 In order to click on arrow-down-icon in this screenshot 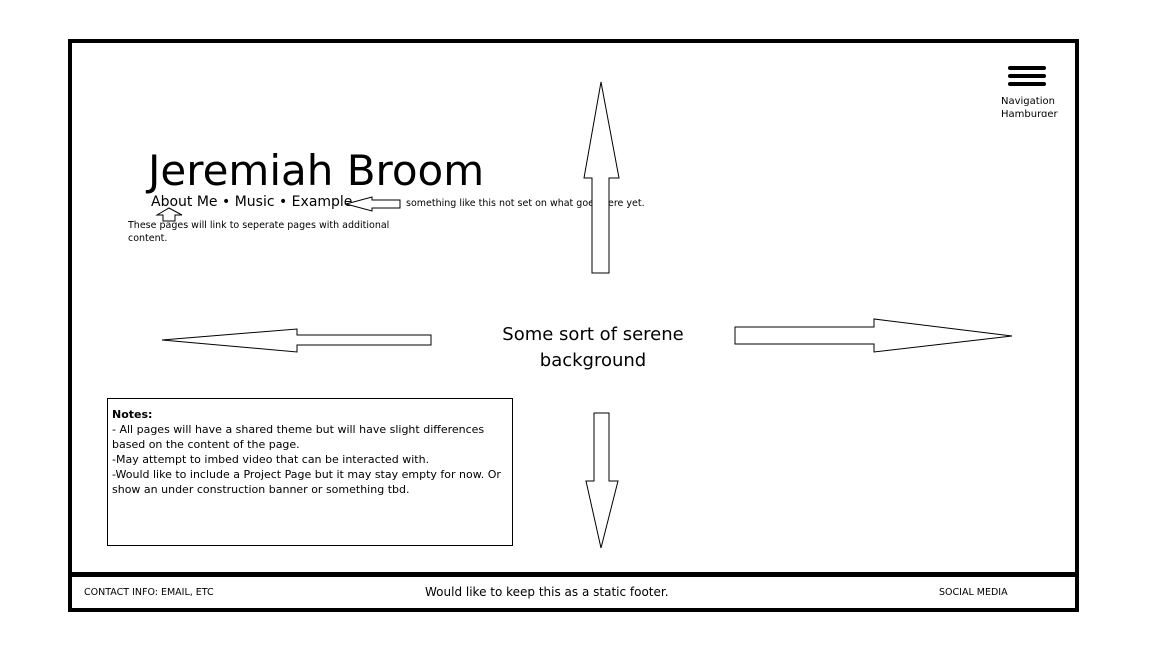, I will do `click(602, 480)`.